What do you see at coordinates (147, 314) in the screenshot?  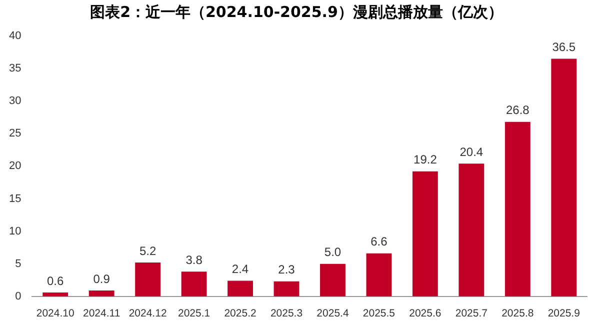 I see `x-tick-label: 2024.12` at bounding box center [147, 314].